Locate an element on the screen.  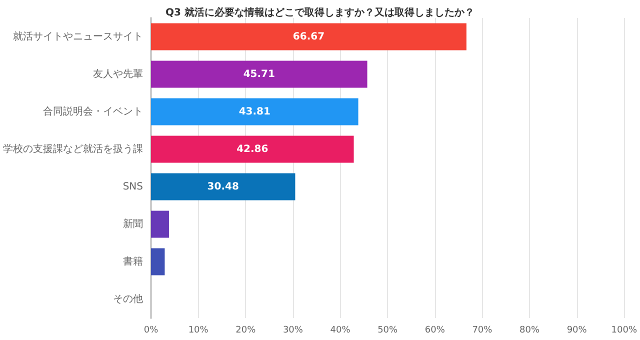
y-tick-label: 書籍 is located at coordinates (133, 261).